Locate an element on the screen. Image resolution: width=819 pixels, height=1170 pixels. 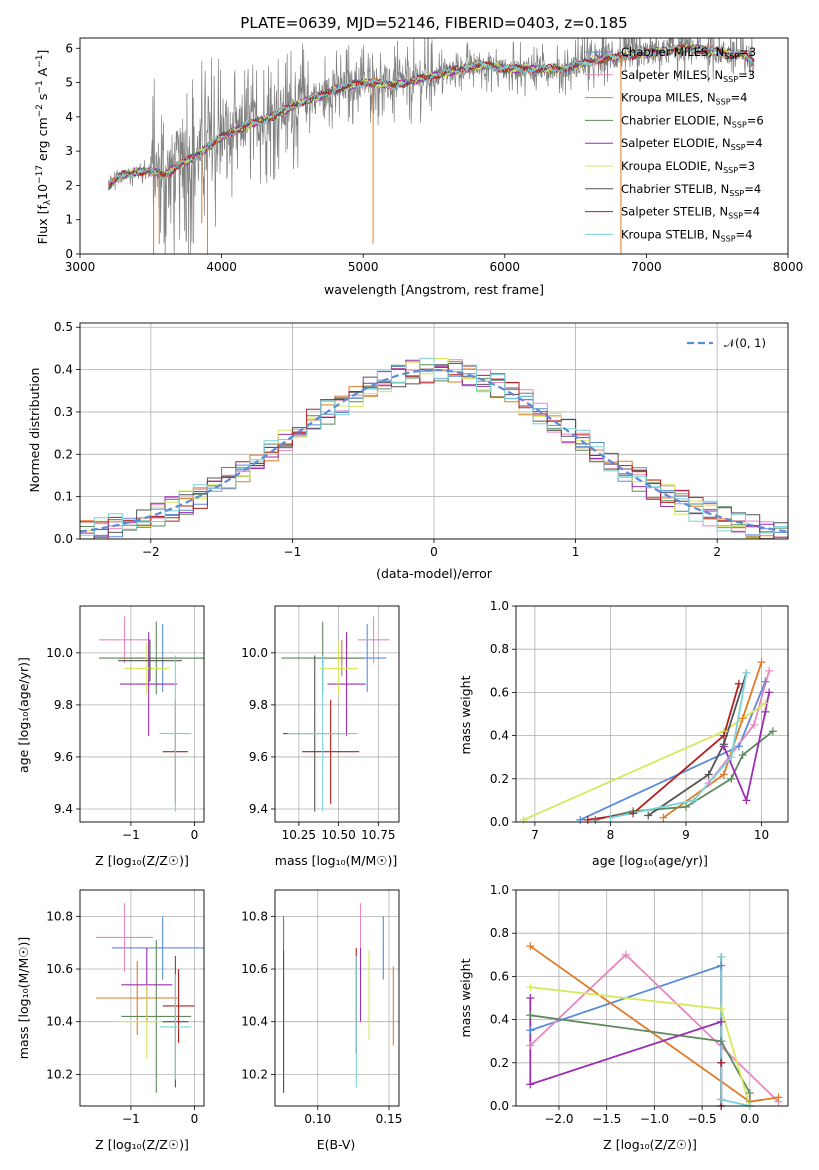
spectrum-ylabel: Flux [fλ10−17 erg cm−2 s−1 A−1] is located at coordinates (44, 147).